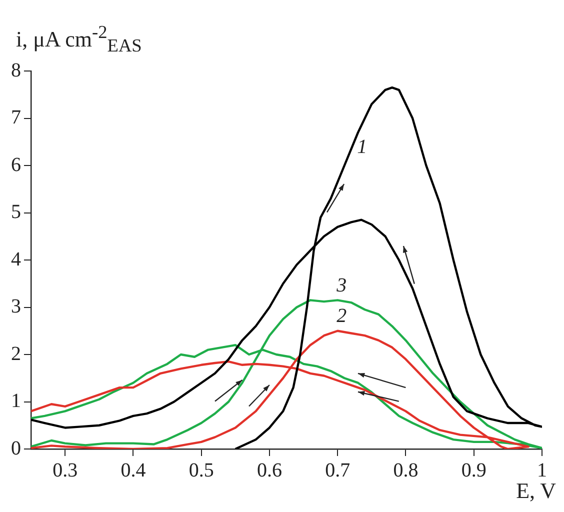 Image resolution: width=564 pixels, height=512 pixels. I want to click on y-tick-label: 5, so click(16, 212).